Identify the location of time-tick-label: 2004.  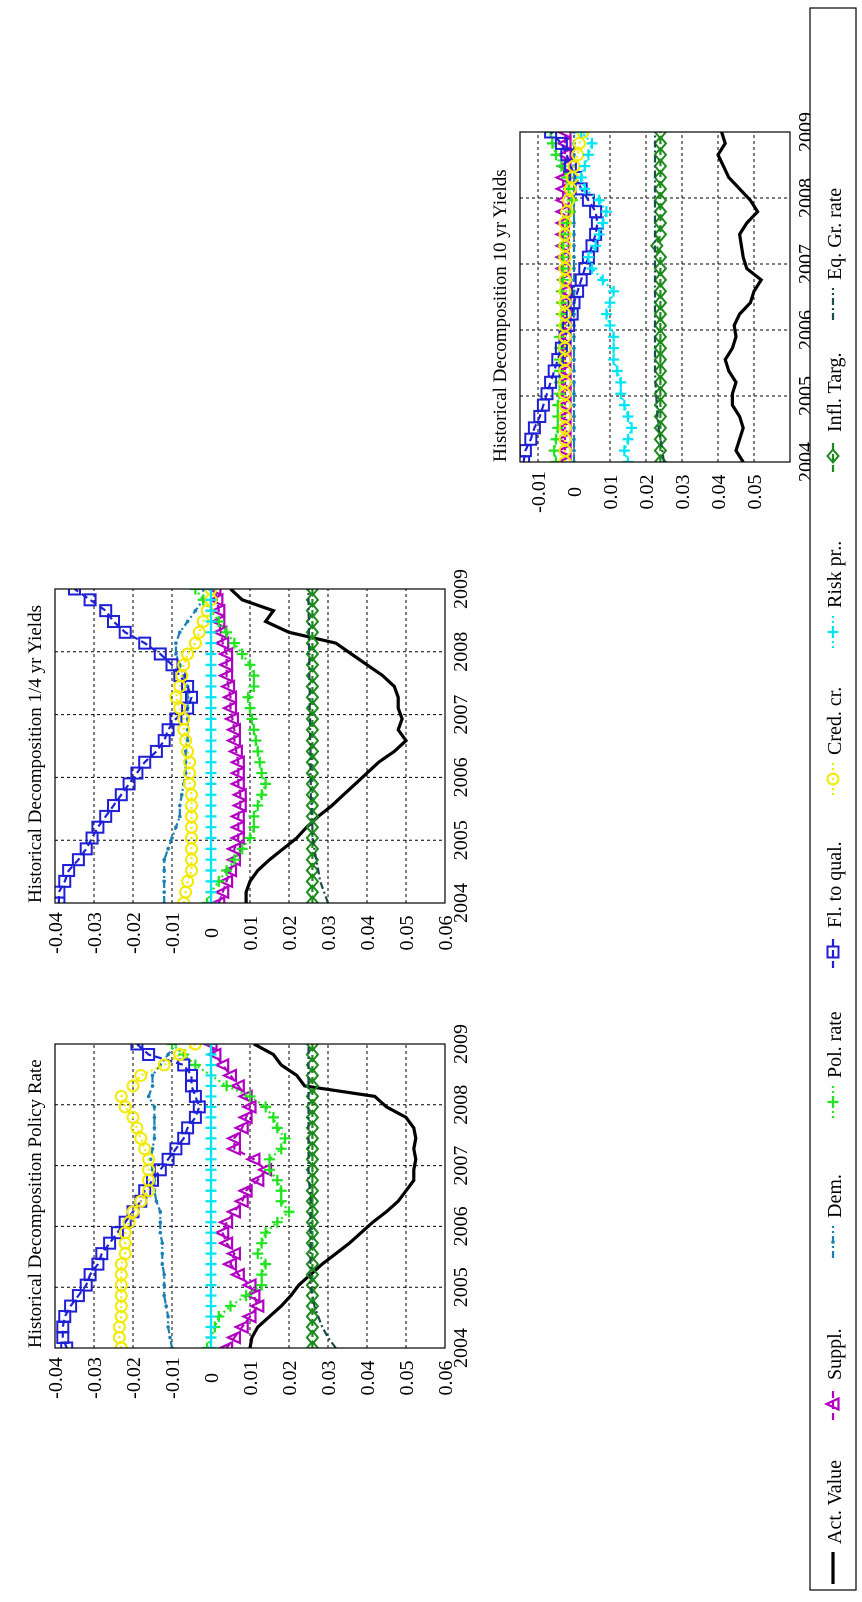
(461, 903).